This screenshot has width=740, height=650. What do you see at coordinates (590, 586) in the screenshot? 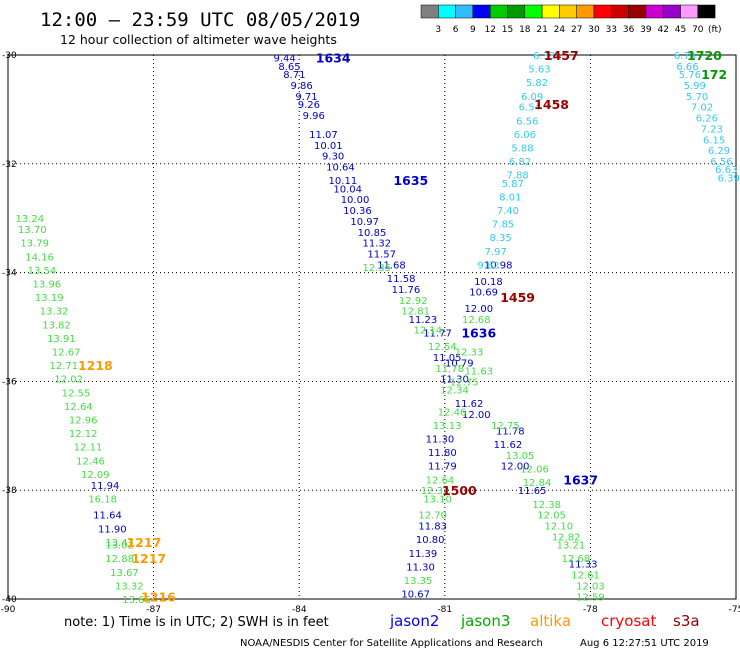
I see `data-point-label: 12.03` at bounding box center [590, 586].